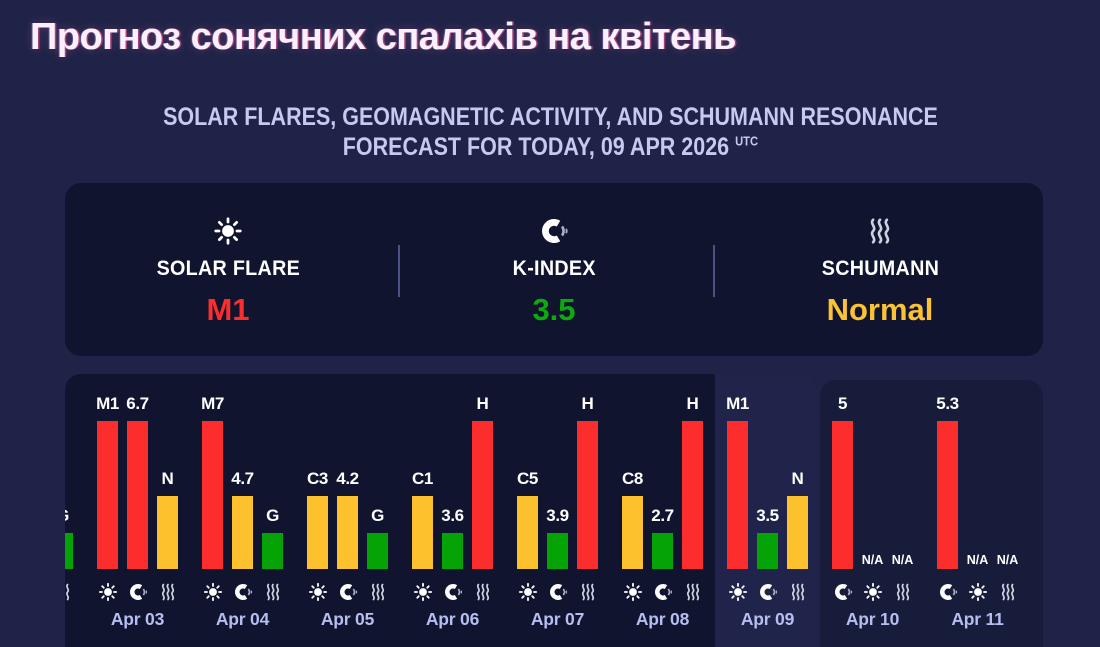 The image size is (1100, 647). I want to click on bar-column: M7, so click(212, 481).